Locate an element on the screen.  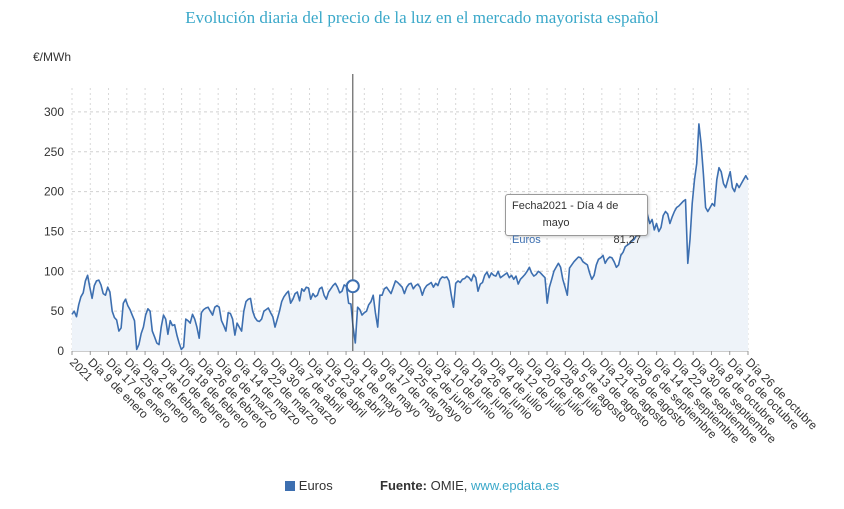
y-tick-label: 200 is located at coordinates (54, 192).